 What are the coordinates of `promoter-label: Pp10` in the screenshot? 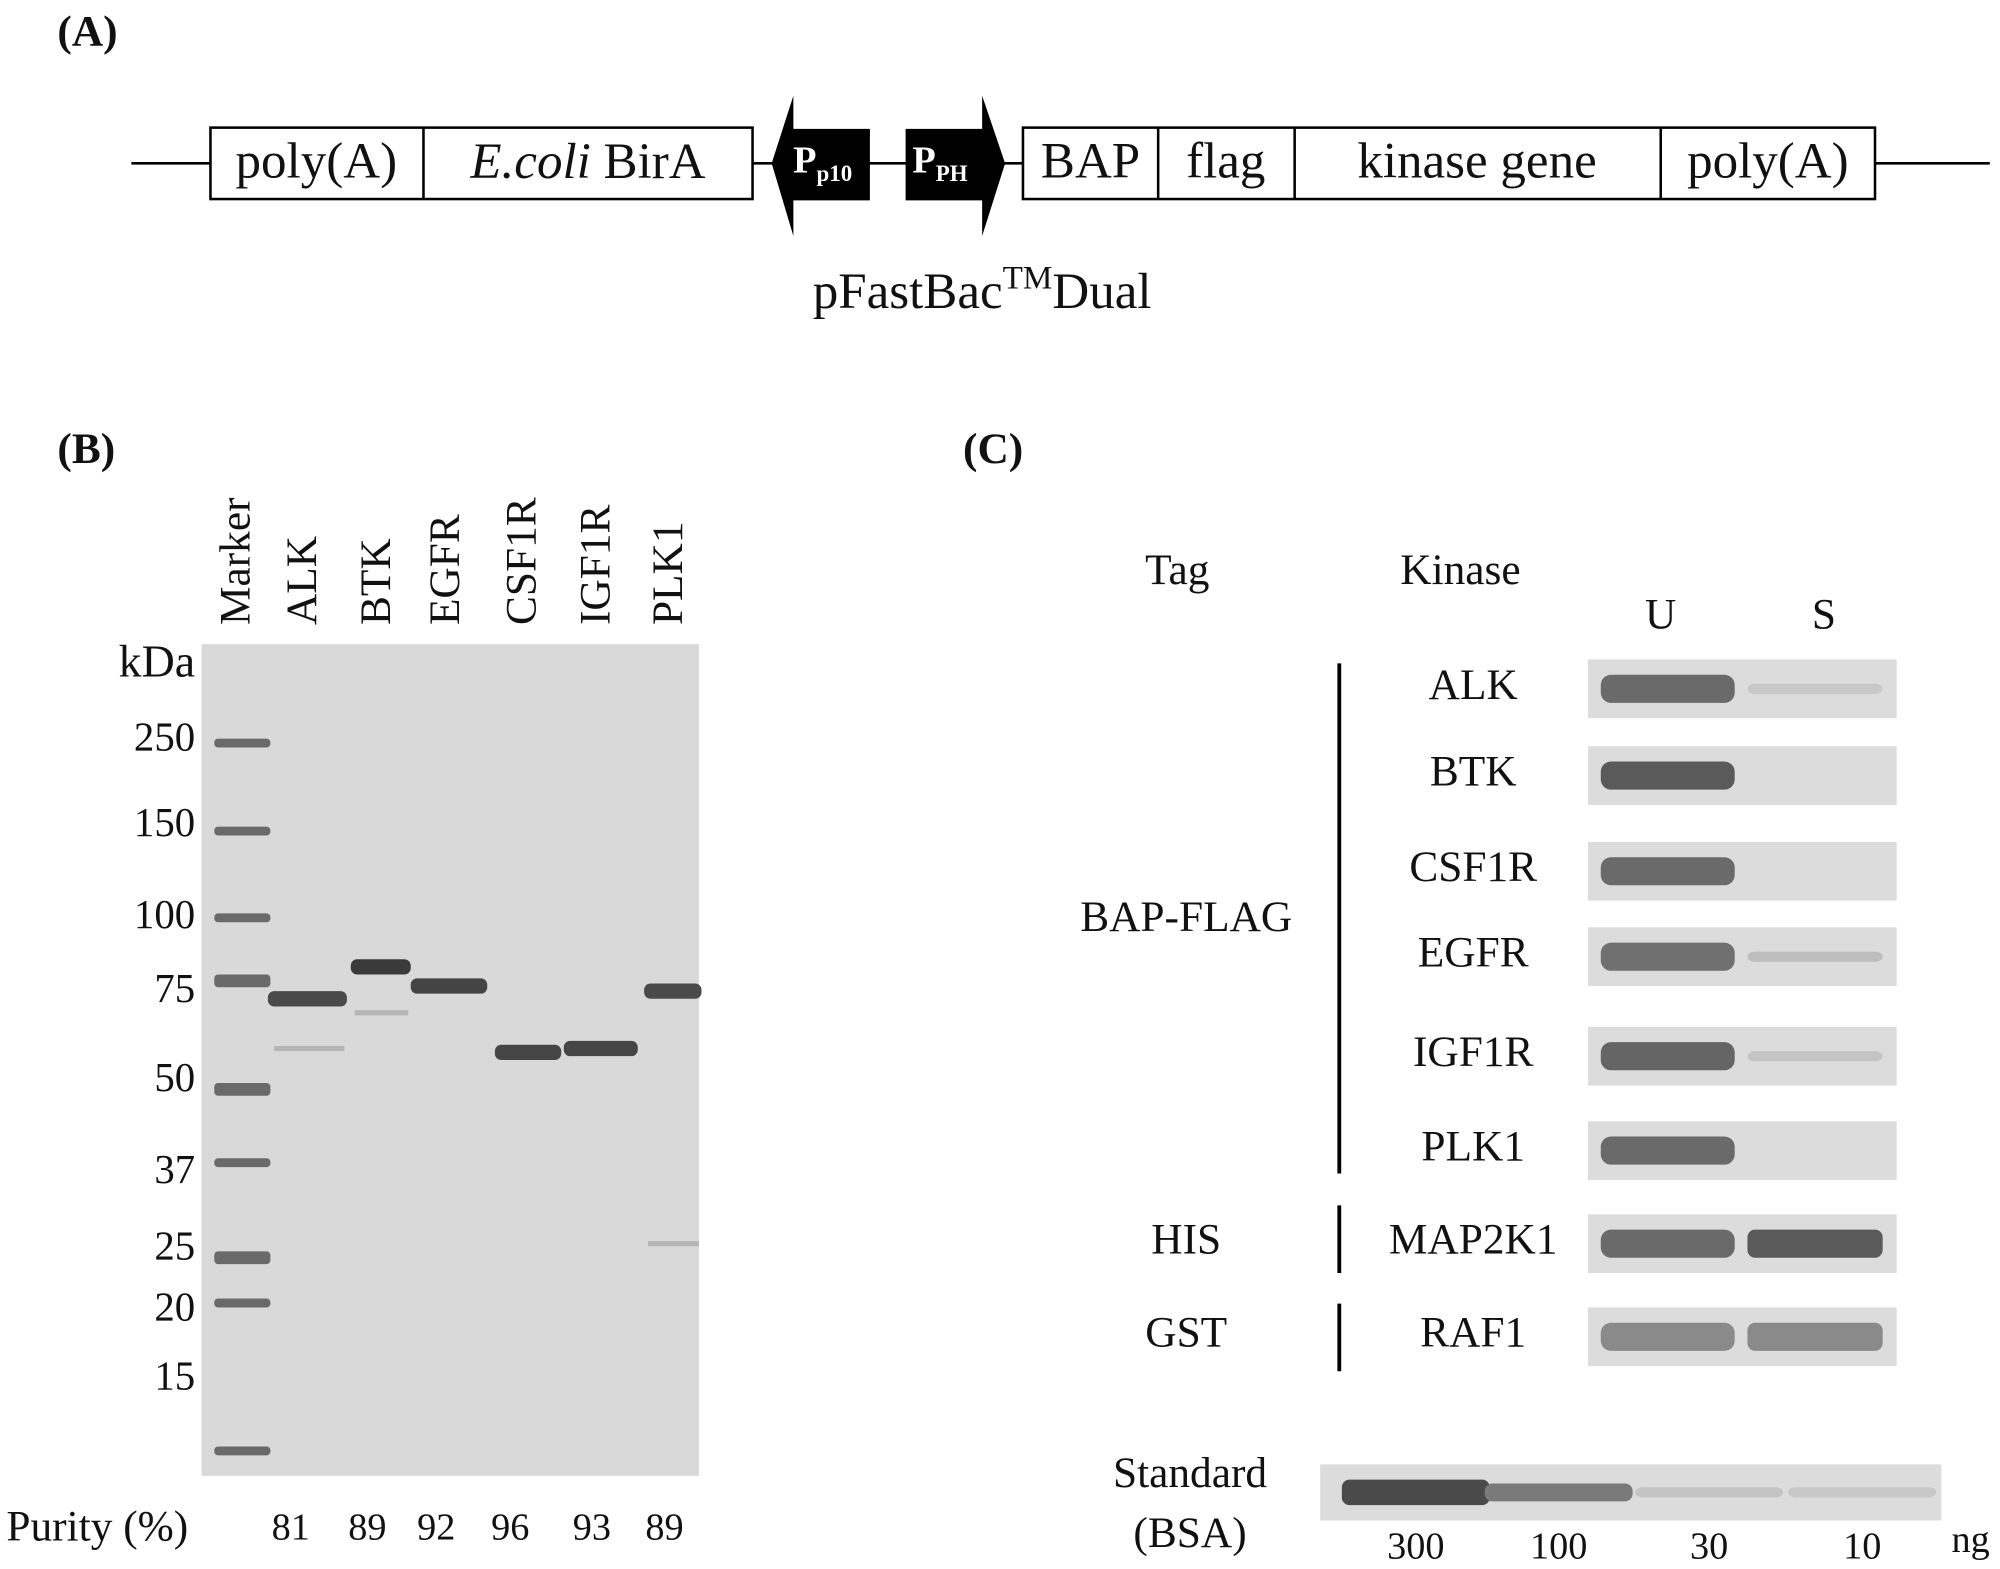 It's located at (822, 162).